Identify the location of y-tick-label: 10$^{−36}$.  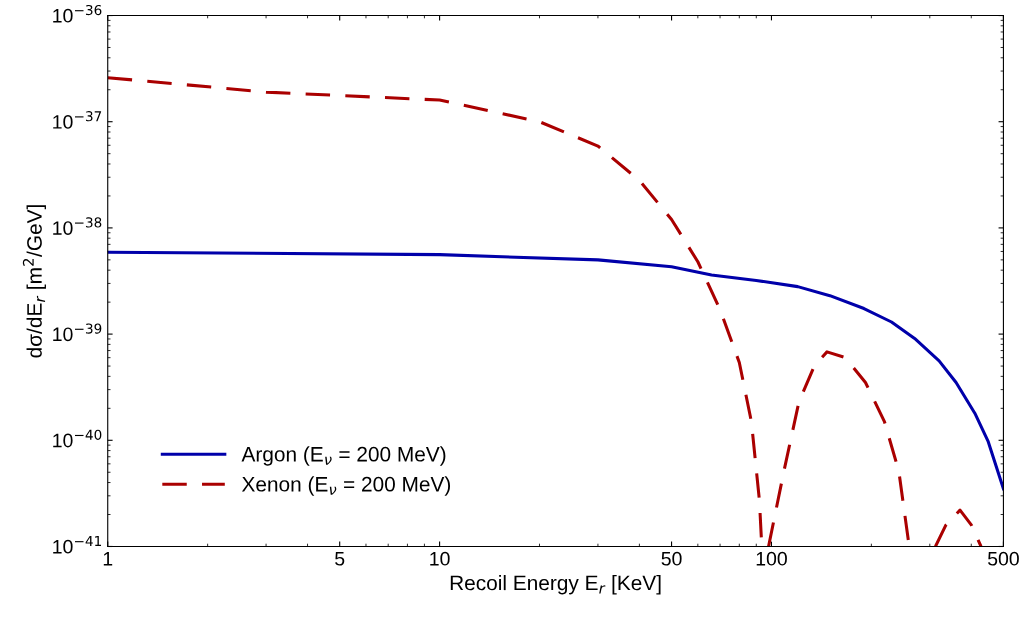
(77, 13).